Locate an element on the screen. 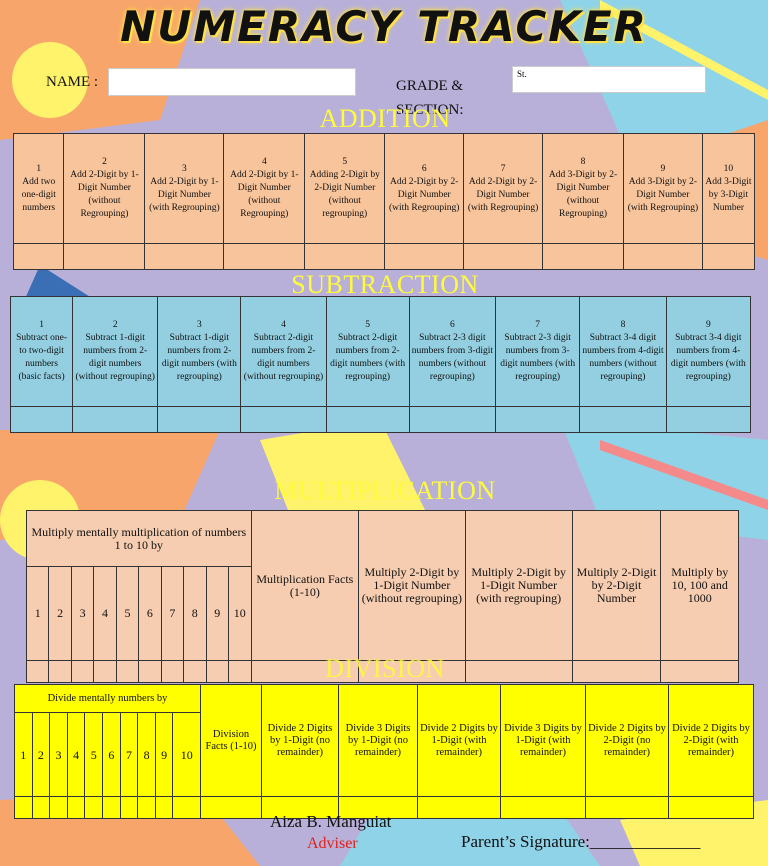 This screenshot has width=768, height=866. parent-signature-line: Parent’s Signature:_____________ is located at coordinates (581, 841).